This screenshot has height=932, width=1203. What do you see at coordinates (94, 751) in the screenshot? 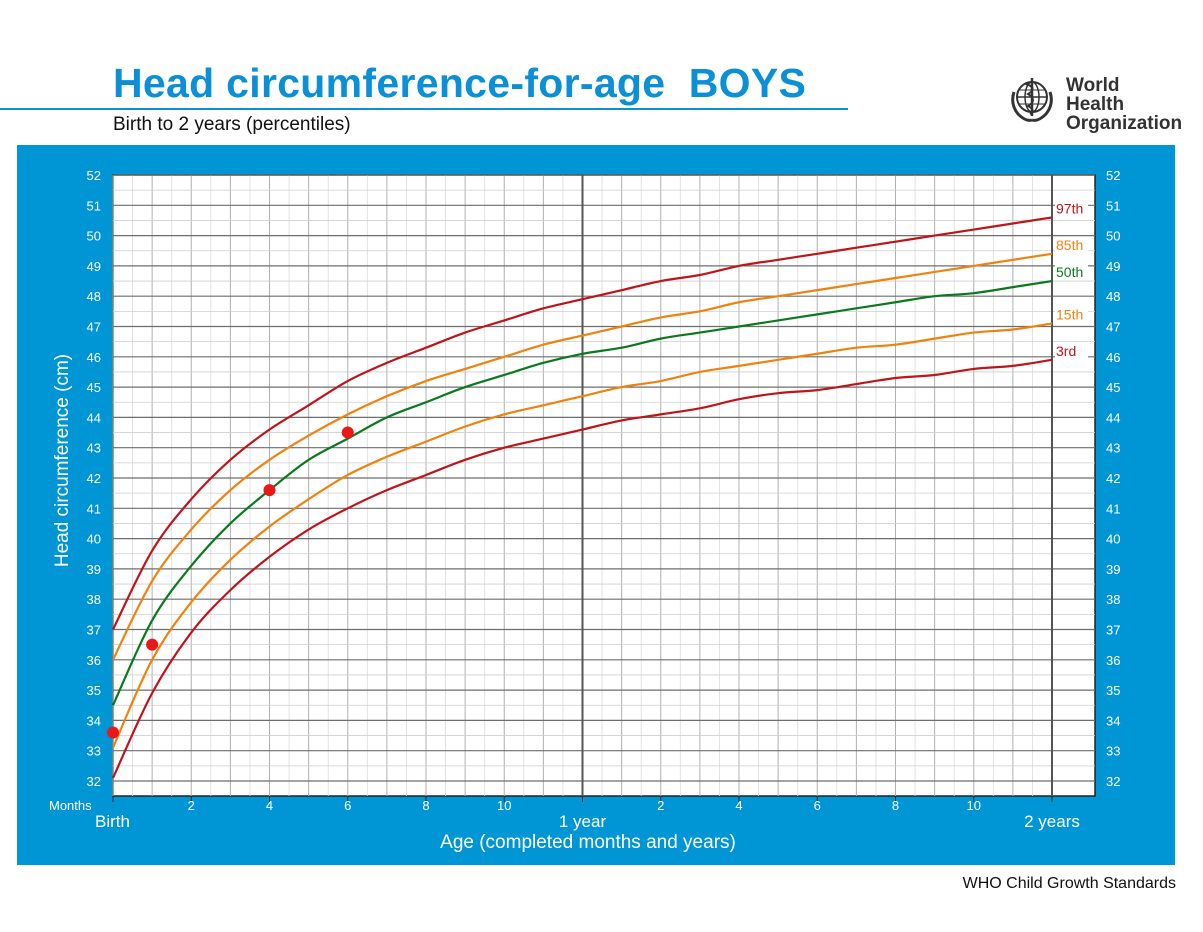
I see `y-tick-label-left: 33` at bounding box center [94, 751].